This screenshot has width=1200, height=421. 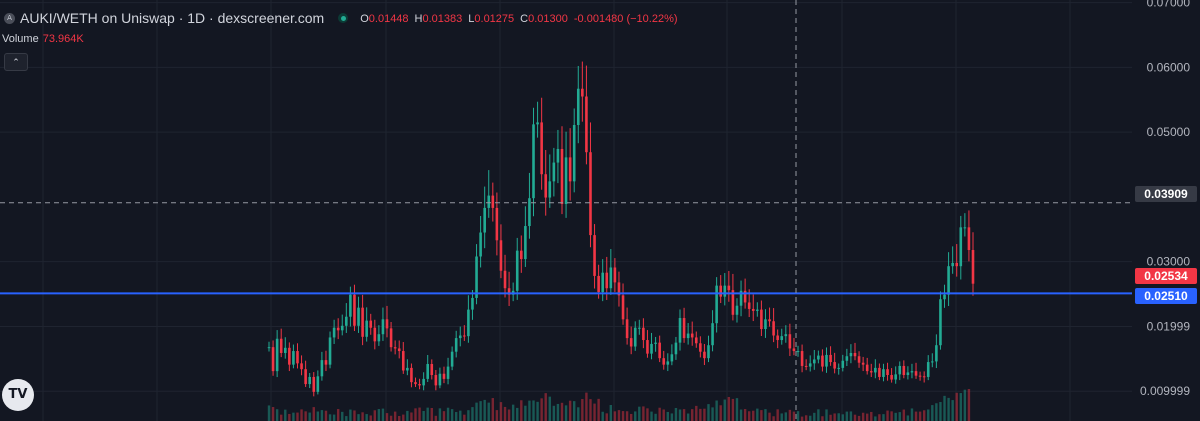 I want to click on ohlc-key: C, so click(x=524, y=19).